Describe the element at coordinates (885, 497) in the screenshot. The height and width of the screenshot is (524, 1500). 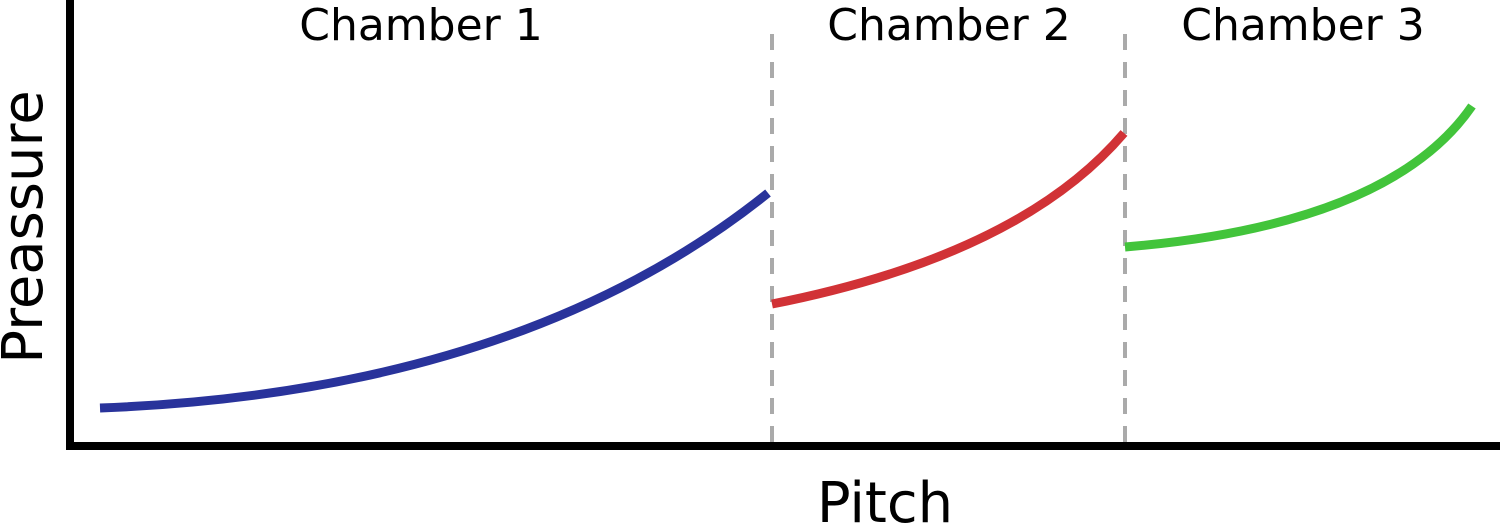
I see `x-axis-title: Pitch` at that location.